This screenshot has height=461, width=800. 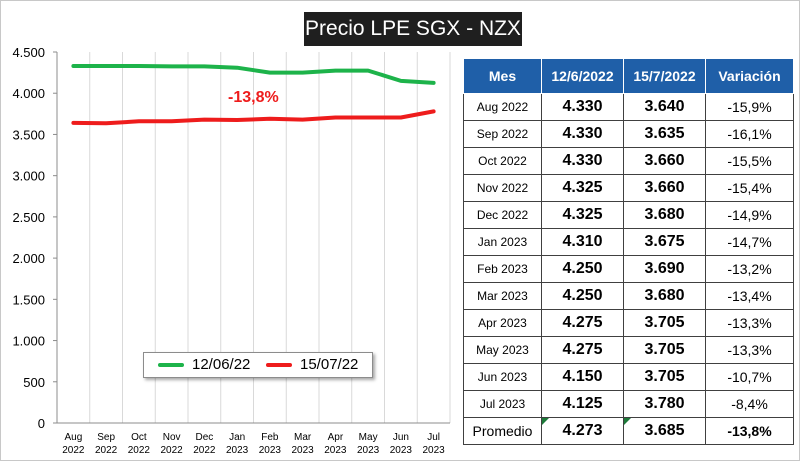 What do you see at coordinates (502, 269) in the screenshot?
I see `row-month: Feb 2023` at bounding box center [502, 269].